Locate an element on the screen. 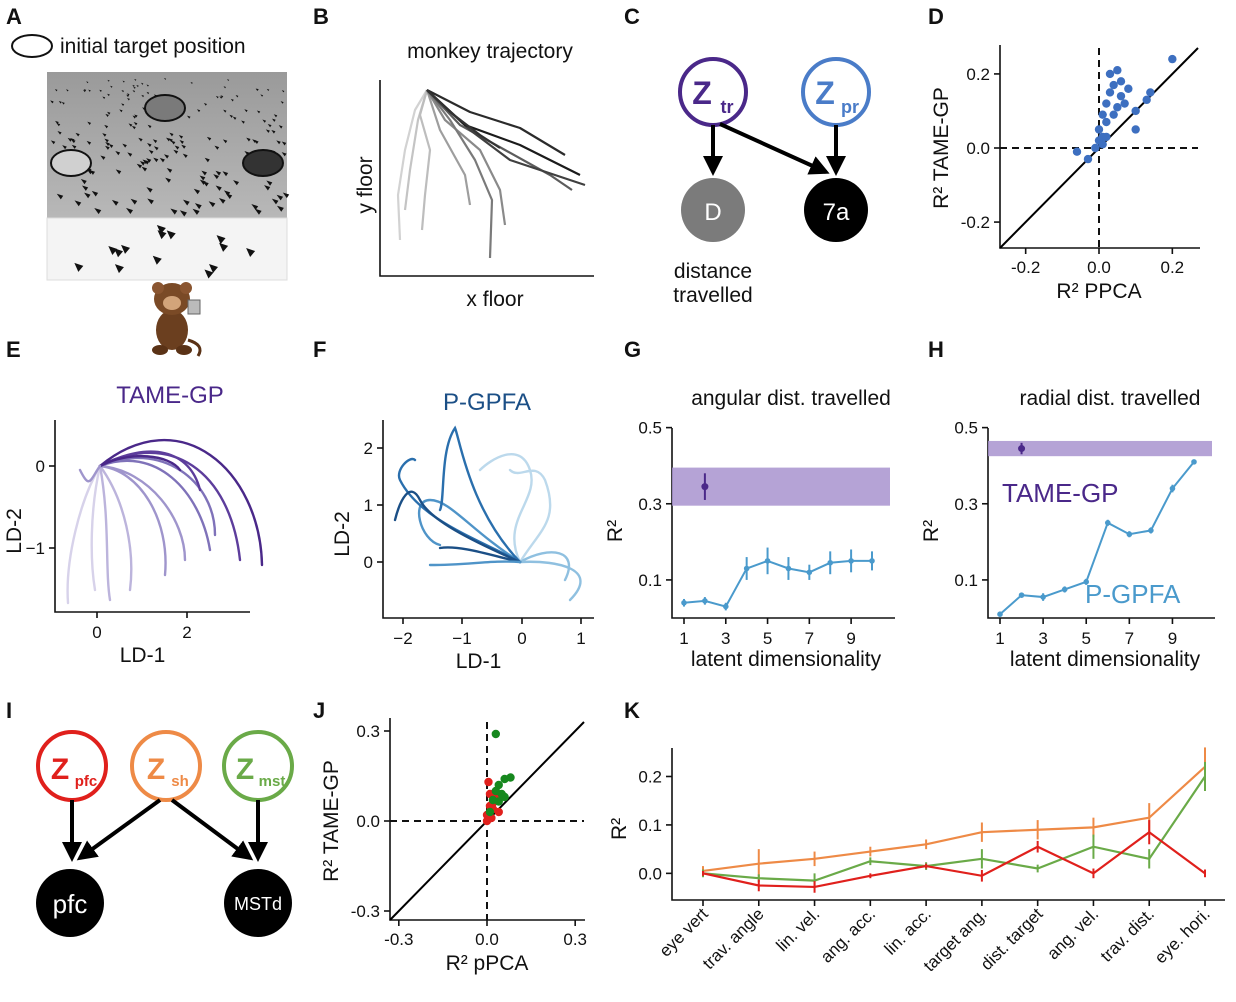 The height and width of the screenshot is (1002, 1236). virtual-floor is located at coordinates (167, 145).